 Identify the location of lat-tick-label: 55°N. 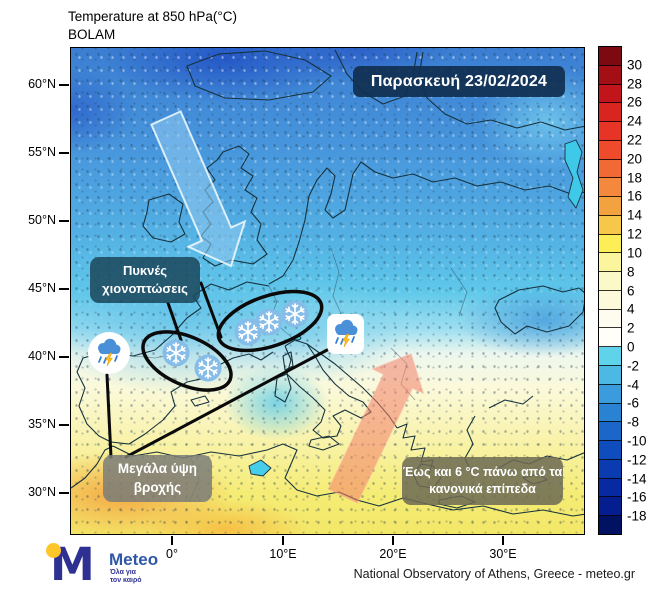
(42, 152).